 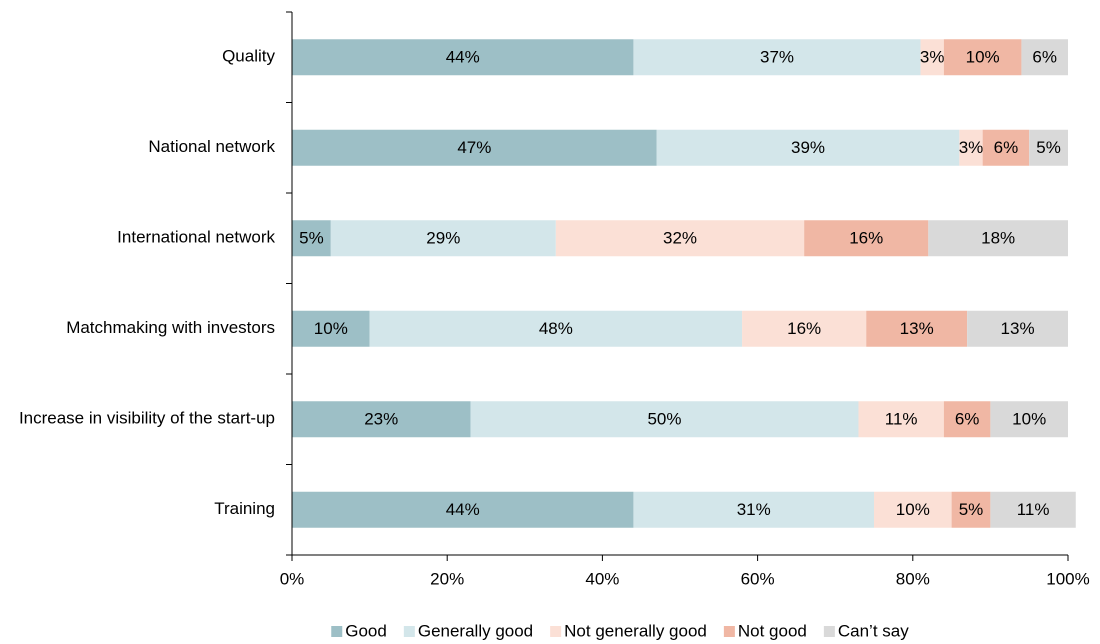 I want to click on value-label: 18%, so click(x=998, y=238).